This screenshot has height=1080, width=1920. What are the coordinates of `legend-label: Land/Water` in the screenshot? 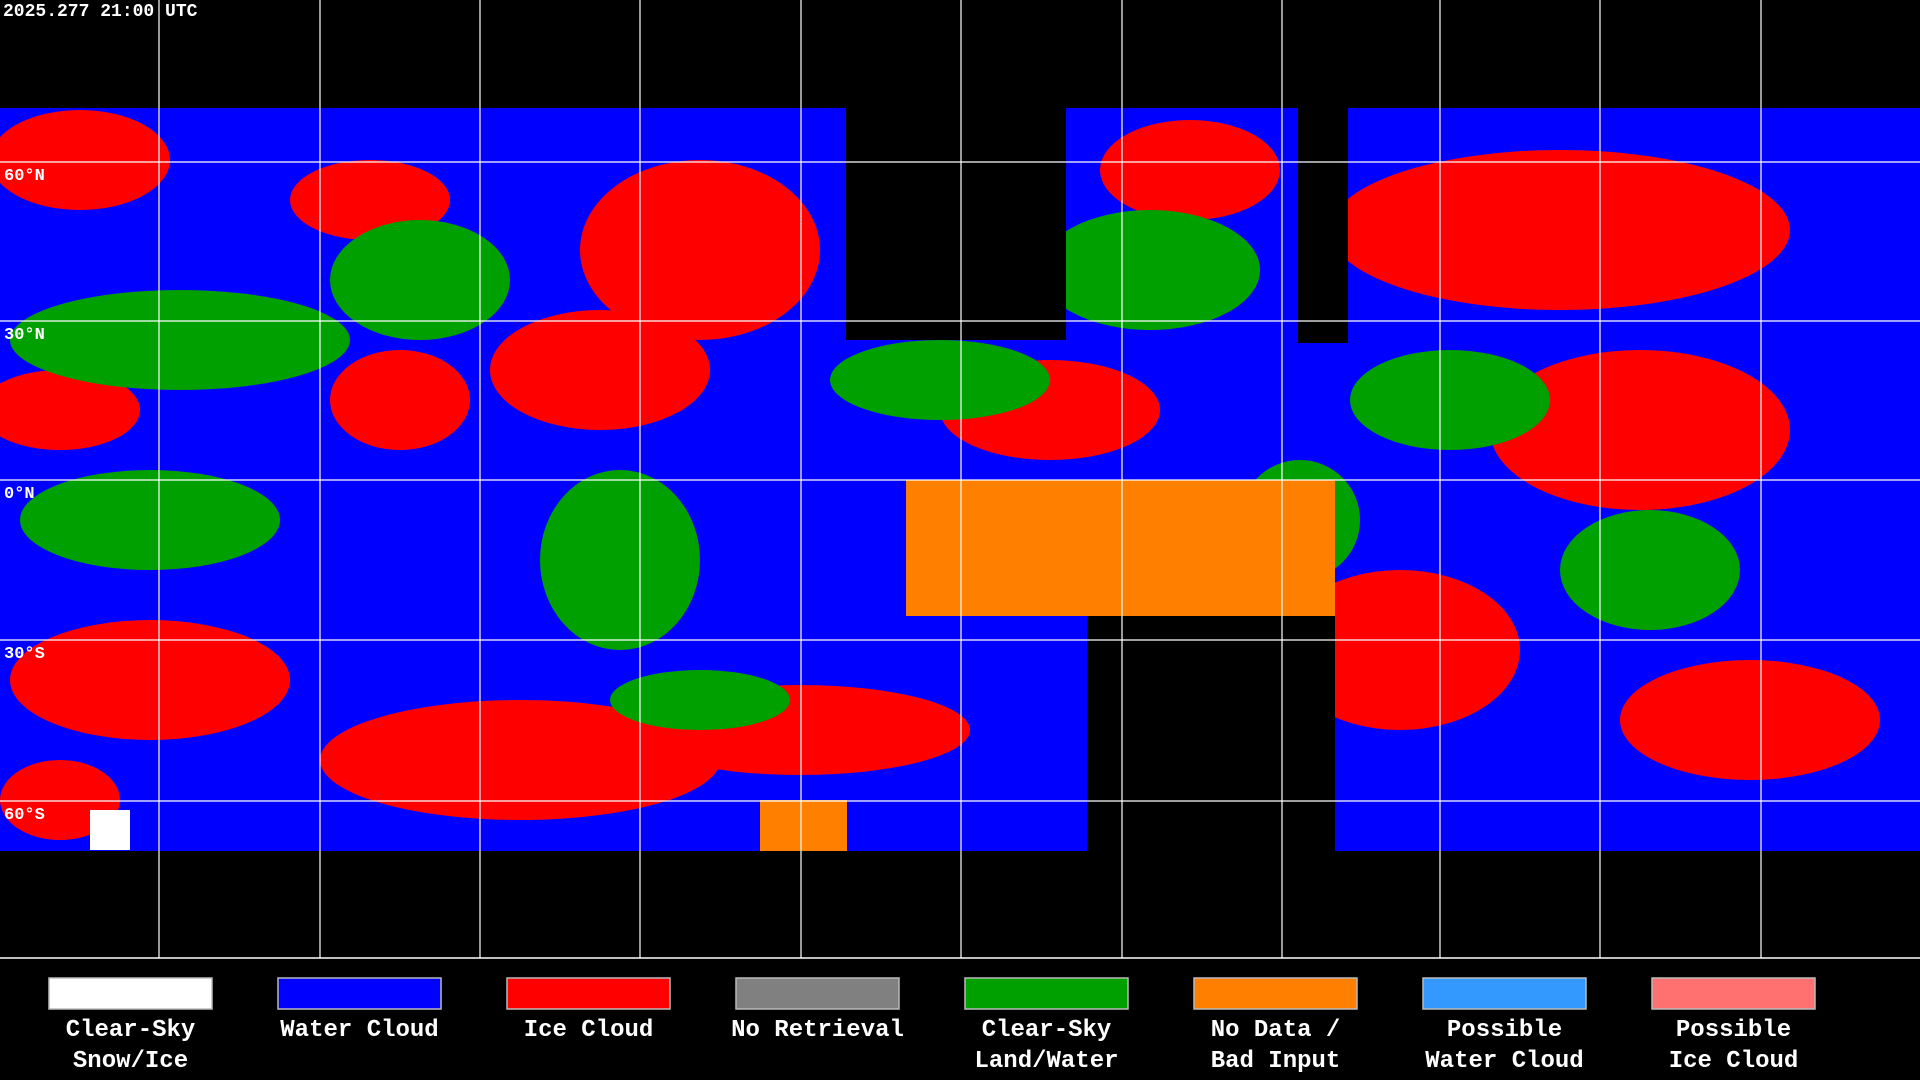 It's located at (1046, 1061).